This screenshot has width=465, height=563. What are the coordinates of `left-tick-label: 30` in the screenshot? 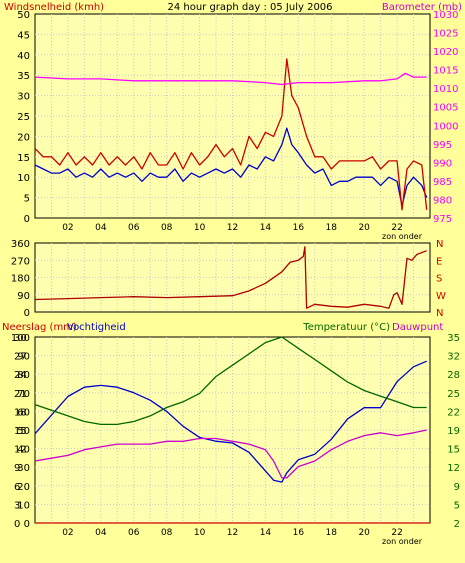 It's located at (23, 97).